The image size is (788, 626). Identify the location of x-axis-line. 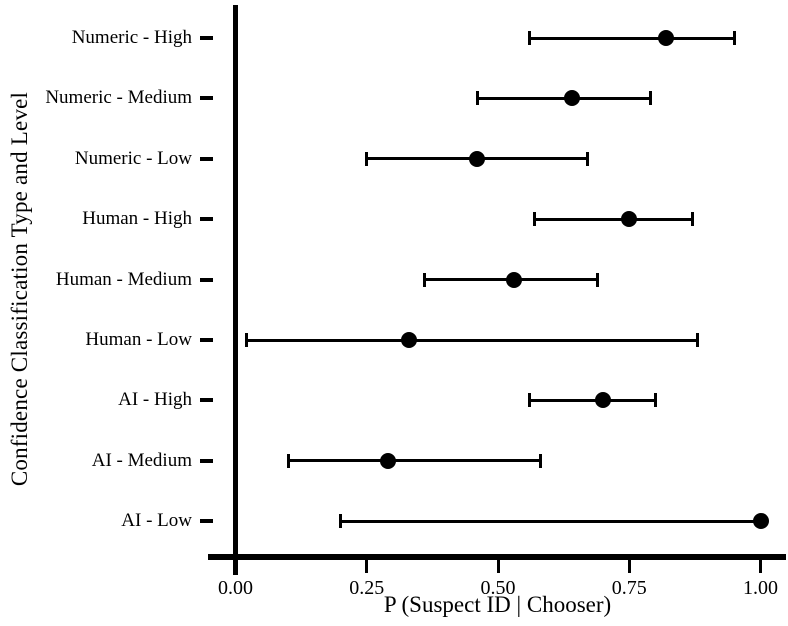
(497, 557).